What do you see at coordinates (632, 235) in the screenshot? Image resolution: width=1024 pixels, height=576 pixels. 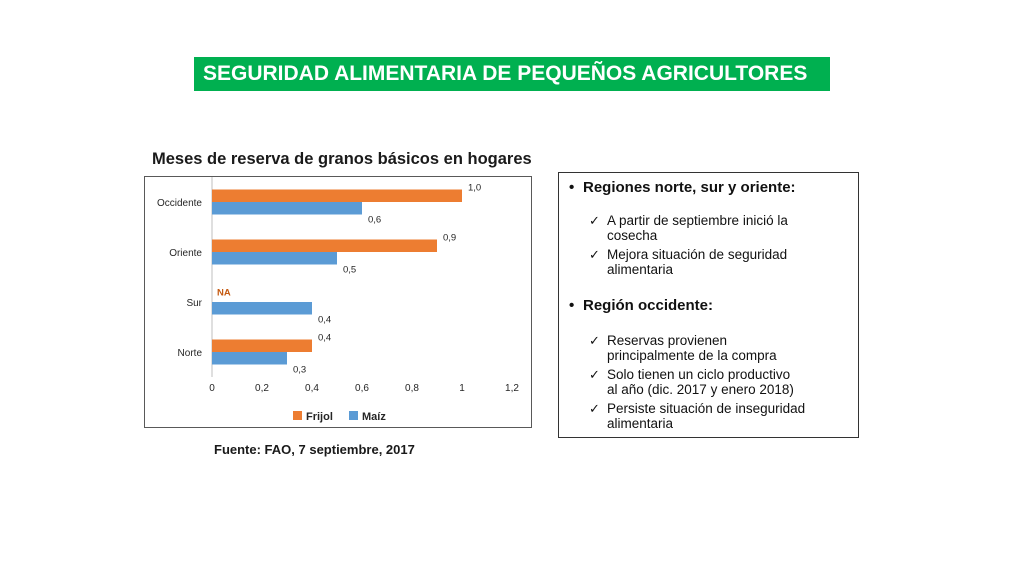 I see `list-item-line: cosecha` at bounding box center [632, 235].